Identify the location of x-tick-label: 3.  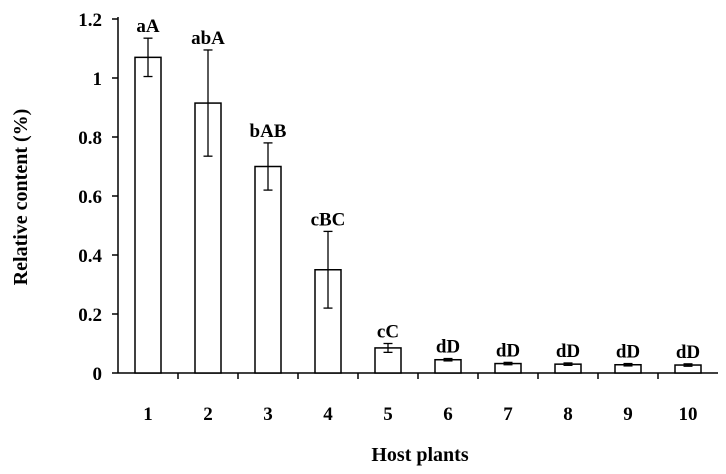
(268, 414).